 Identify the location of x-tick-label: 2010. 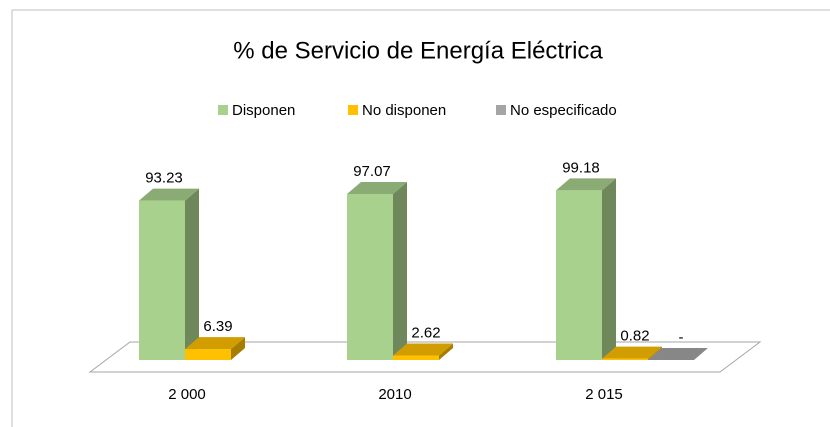
(394, 394).